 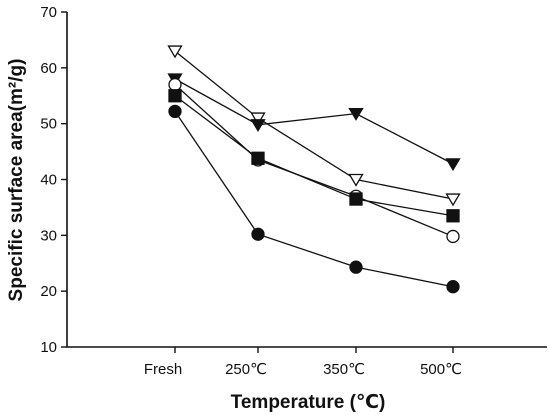 What do you see at coordinates (48, 347) in the screenshot?
I see `y-tick-label: 10` at bounding box center [48, 347].